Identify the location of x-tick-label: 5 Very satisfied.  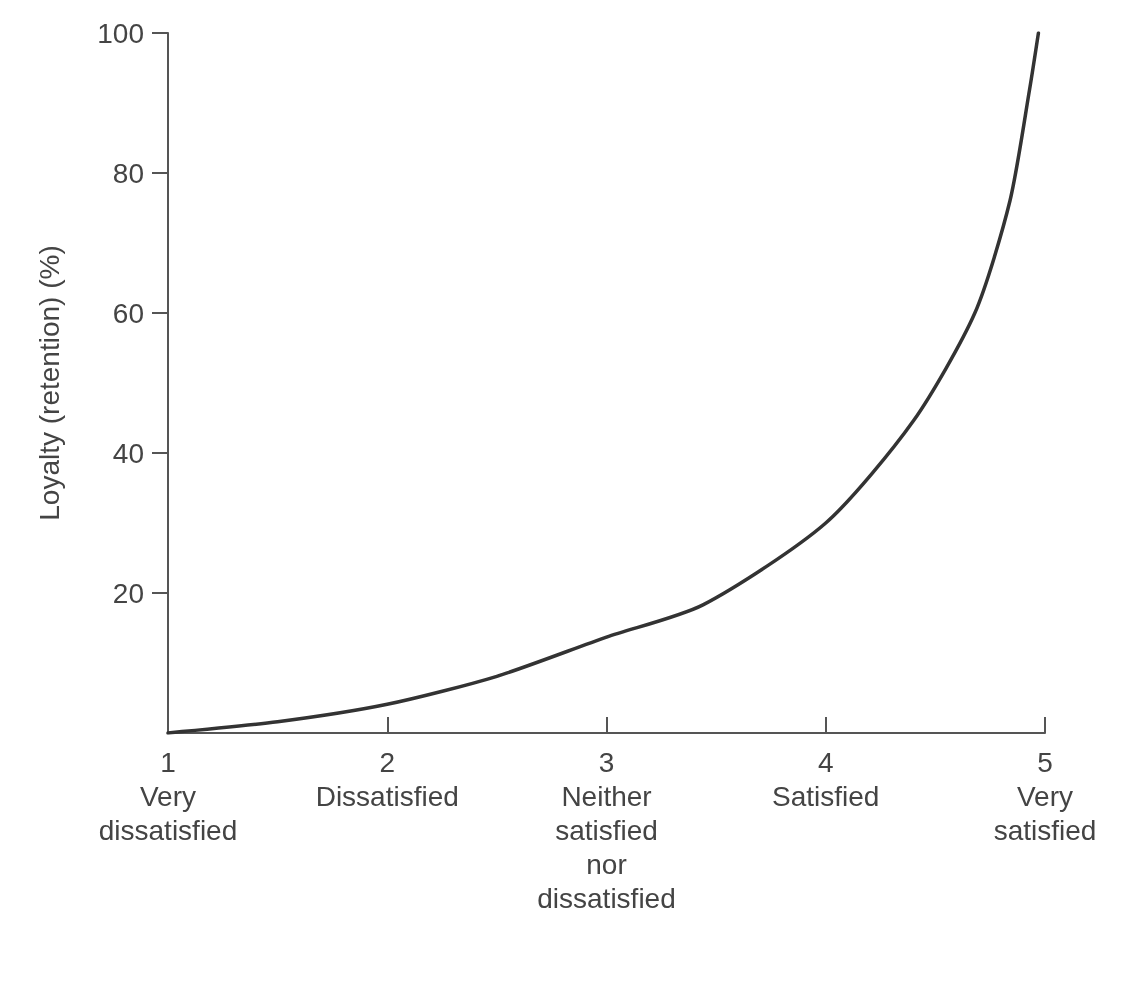
(1045, 796).